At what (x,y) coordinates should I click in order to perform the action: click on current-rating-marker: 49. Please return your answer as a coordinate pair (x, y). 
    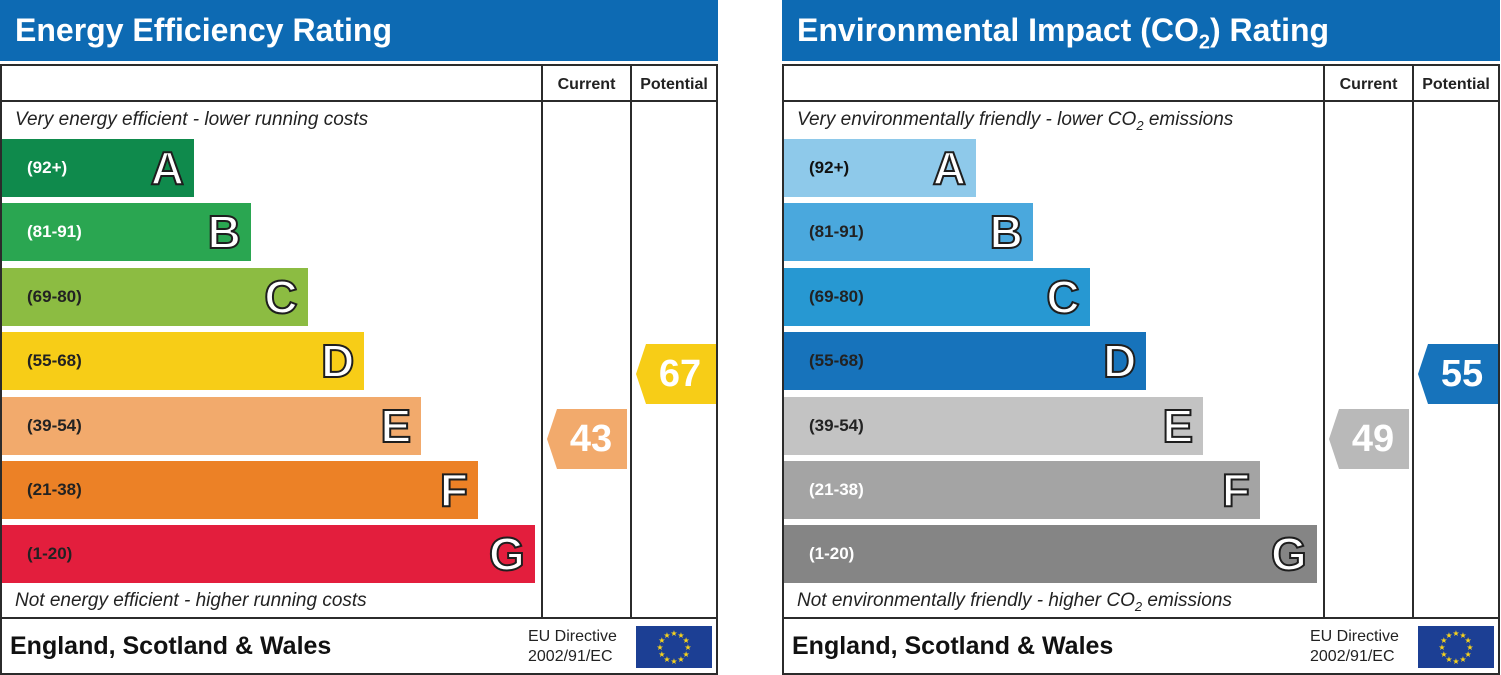
    Looking at the image, I should click on (1369, 438).